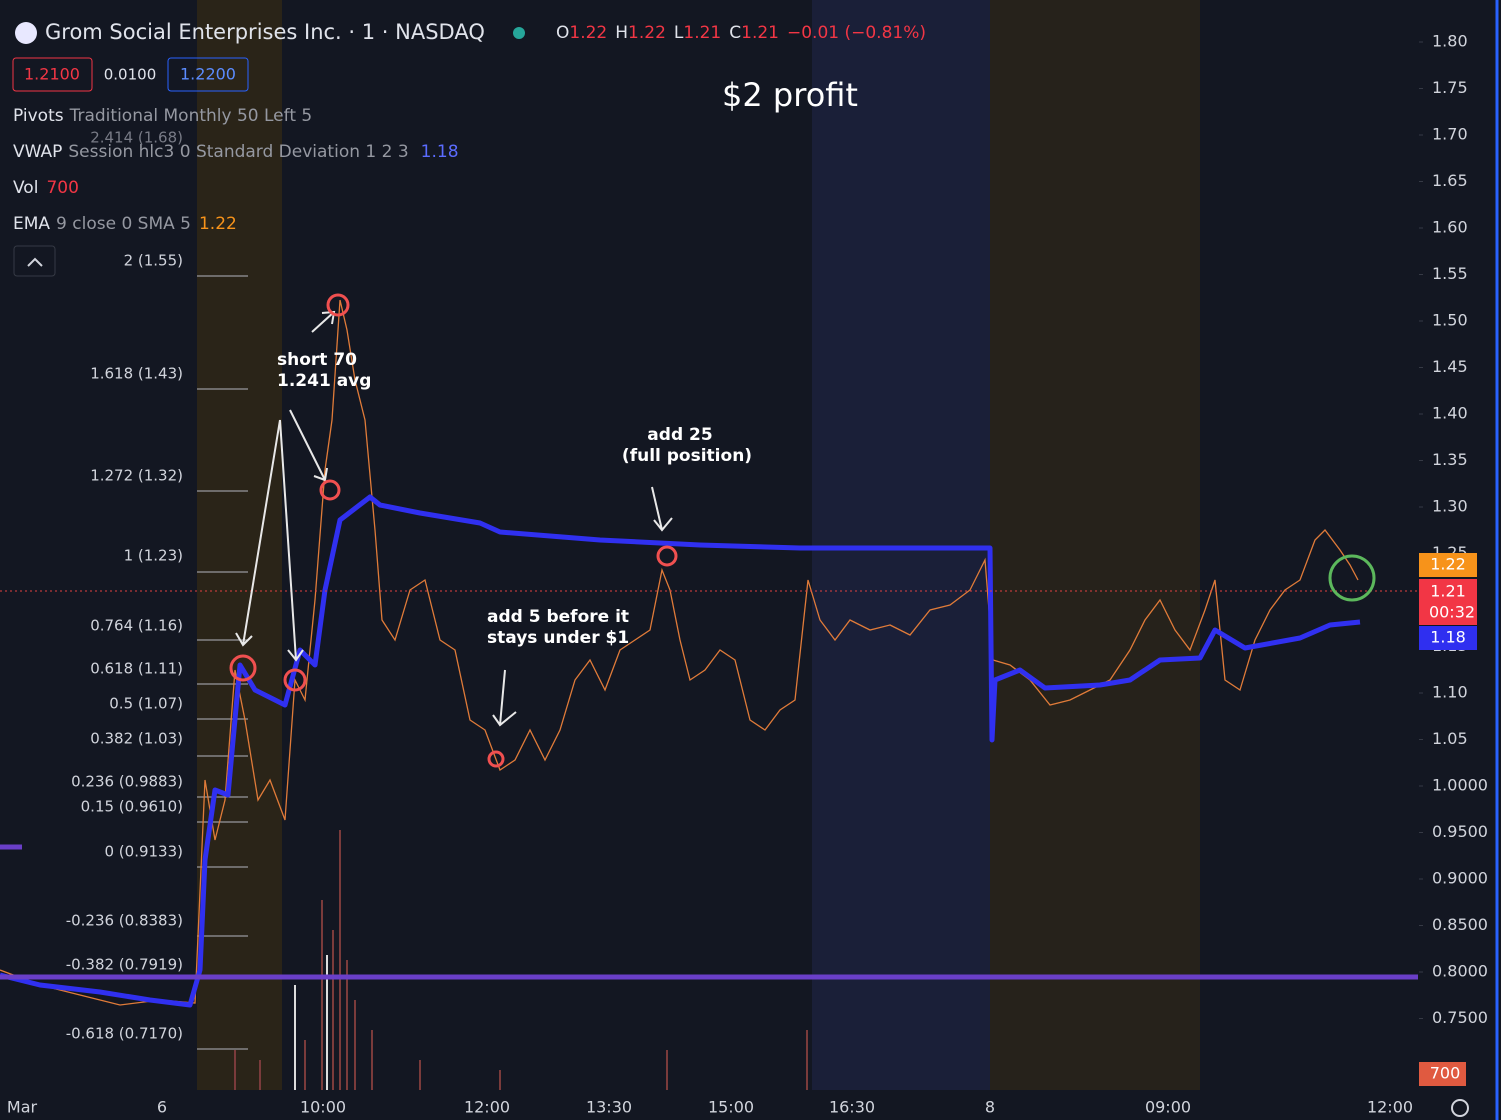 The image size is (1501, 1120). I want to click on ask-box, so click(208, 74).